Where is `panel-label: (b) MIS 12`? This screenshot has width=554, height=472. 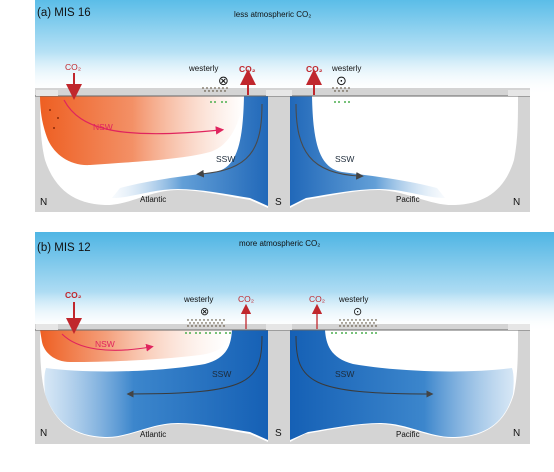 panel-label: (b) MIS 12 is located at coordinates (64, 248).